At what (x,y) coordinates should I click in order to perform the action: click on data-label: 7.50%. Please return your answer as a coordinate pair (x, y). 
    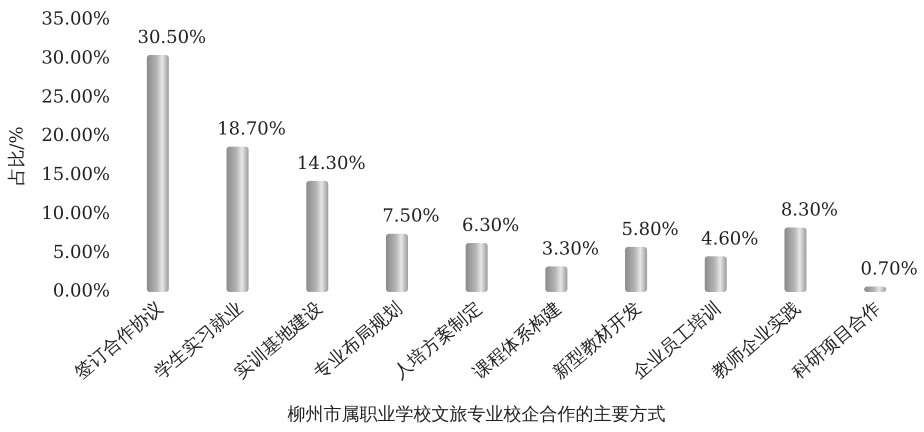
    Looking at the image, I should click on (411, 216).